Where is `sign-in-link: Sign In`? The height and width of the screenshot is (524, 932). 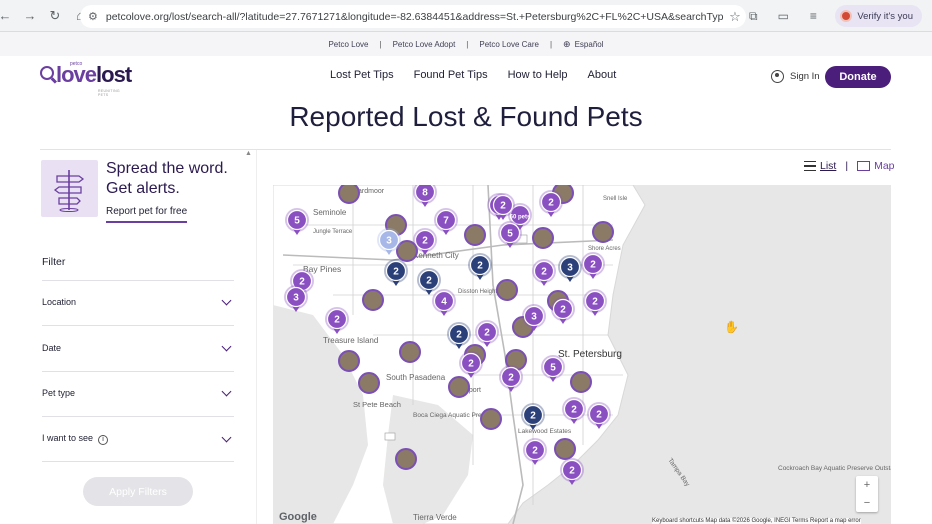
sign-in-link: Sign In is located at coordinates (795, 76).